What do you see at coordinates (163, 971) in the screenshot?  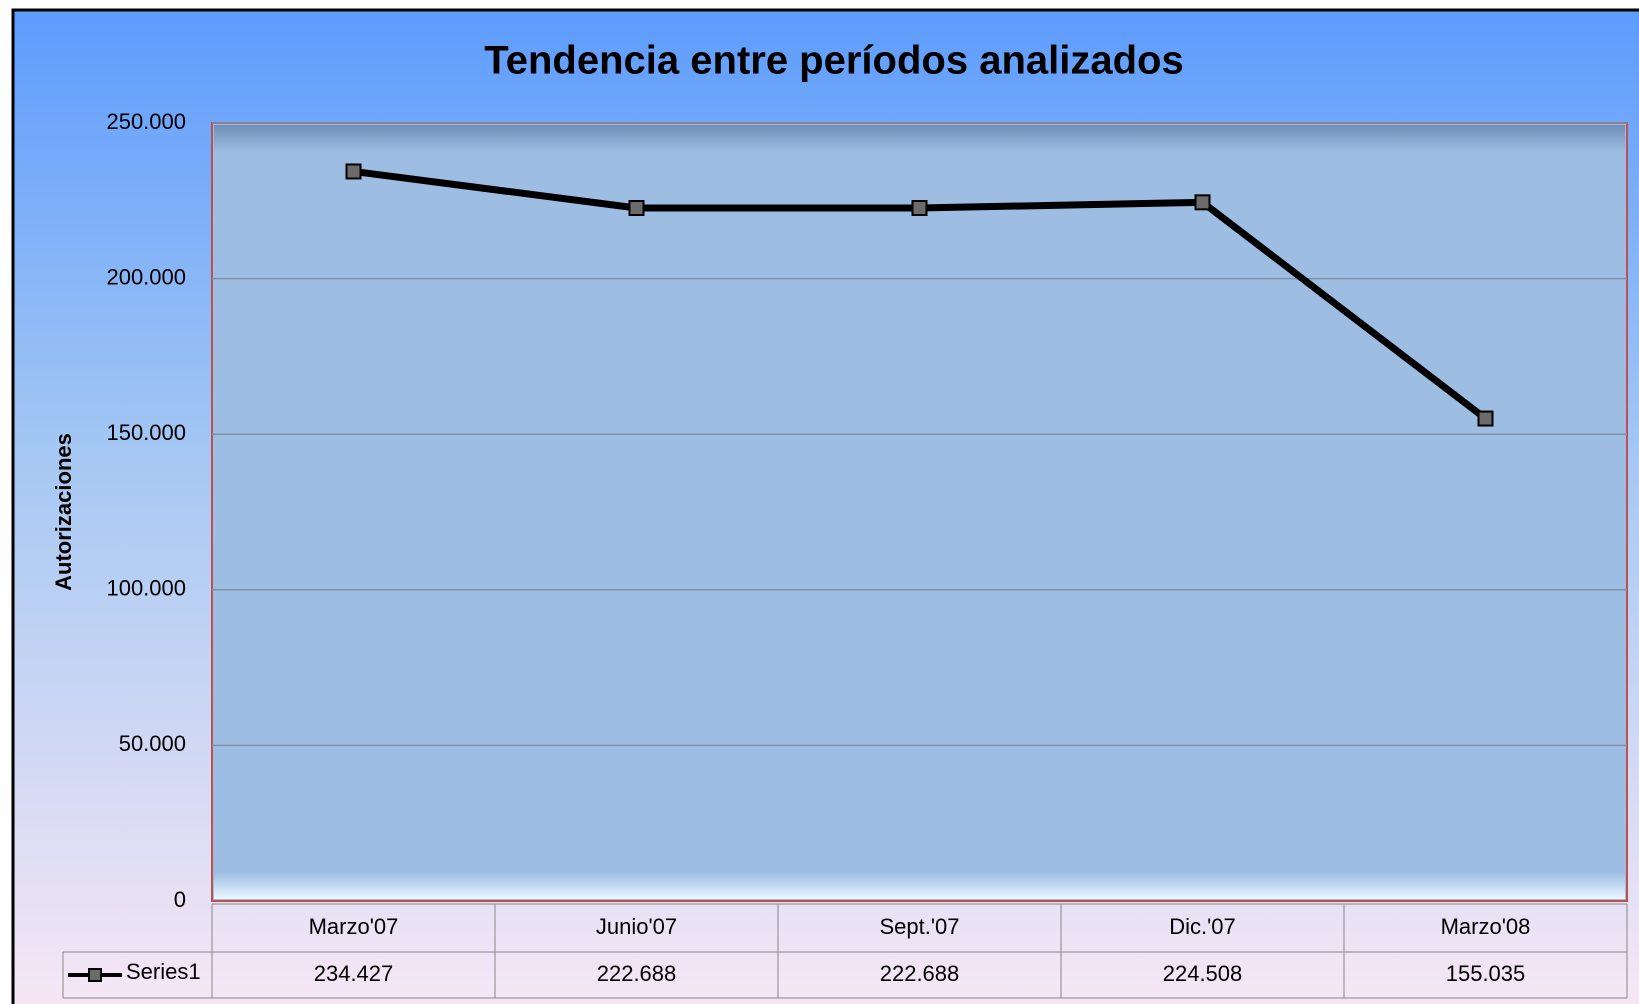 I see `legend-label: Series1` at bounding box center [163, 971].